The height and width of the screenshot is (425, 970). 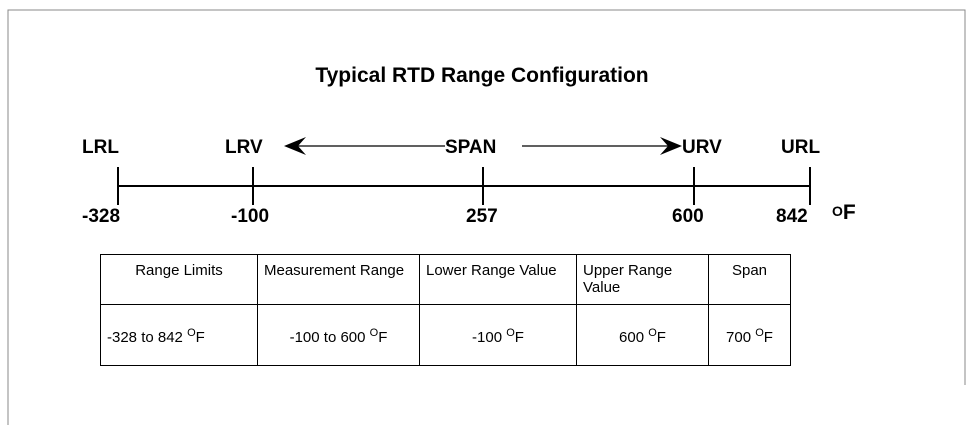 What do you see at coordinates (244, 147) in the screenshot?
I see `marker-label: LRV` at bounding box center [244, 147].